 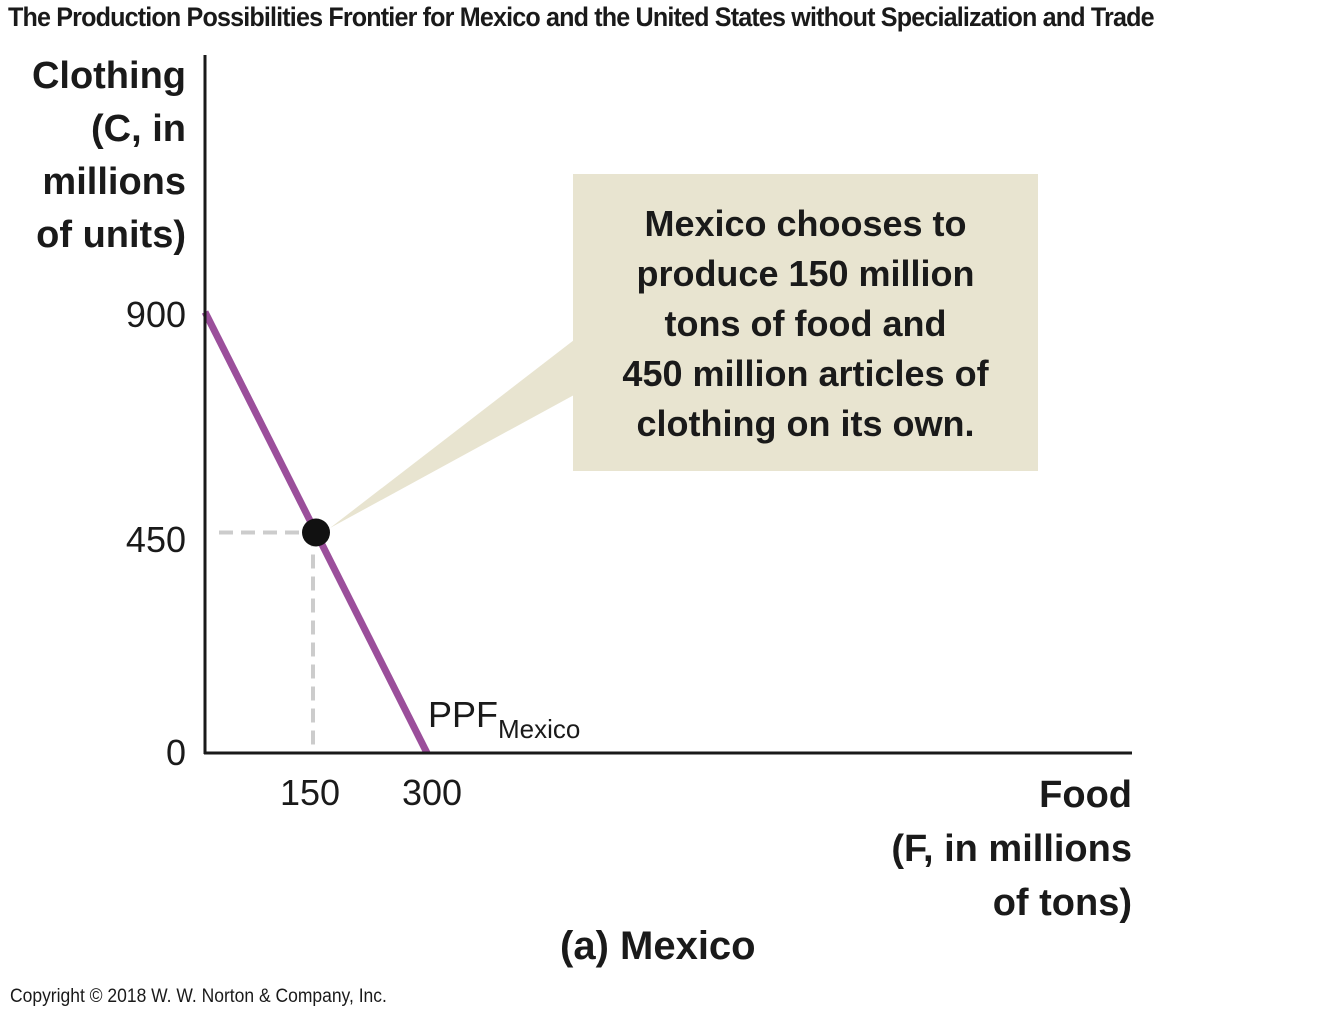 What do you see at coordinates (114, 182) in the screenshot?
I see `y-axis-label-line: millions` at bounding box center [114, 182].